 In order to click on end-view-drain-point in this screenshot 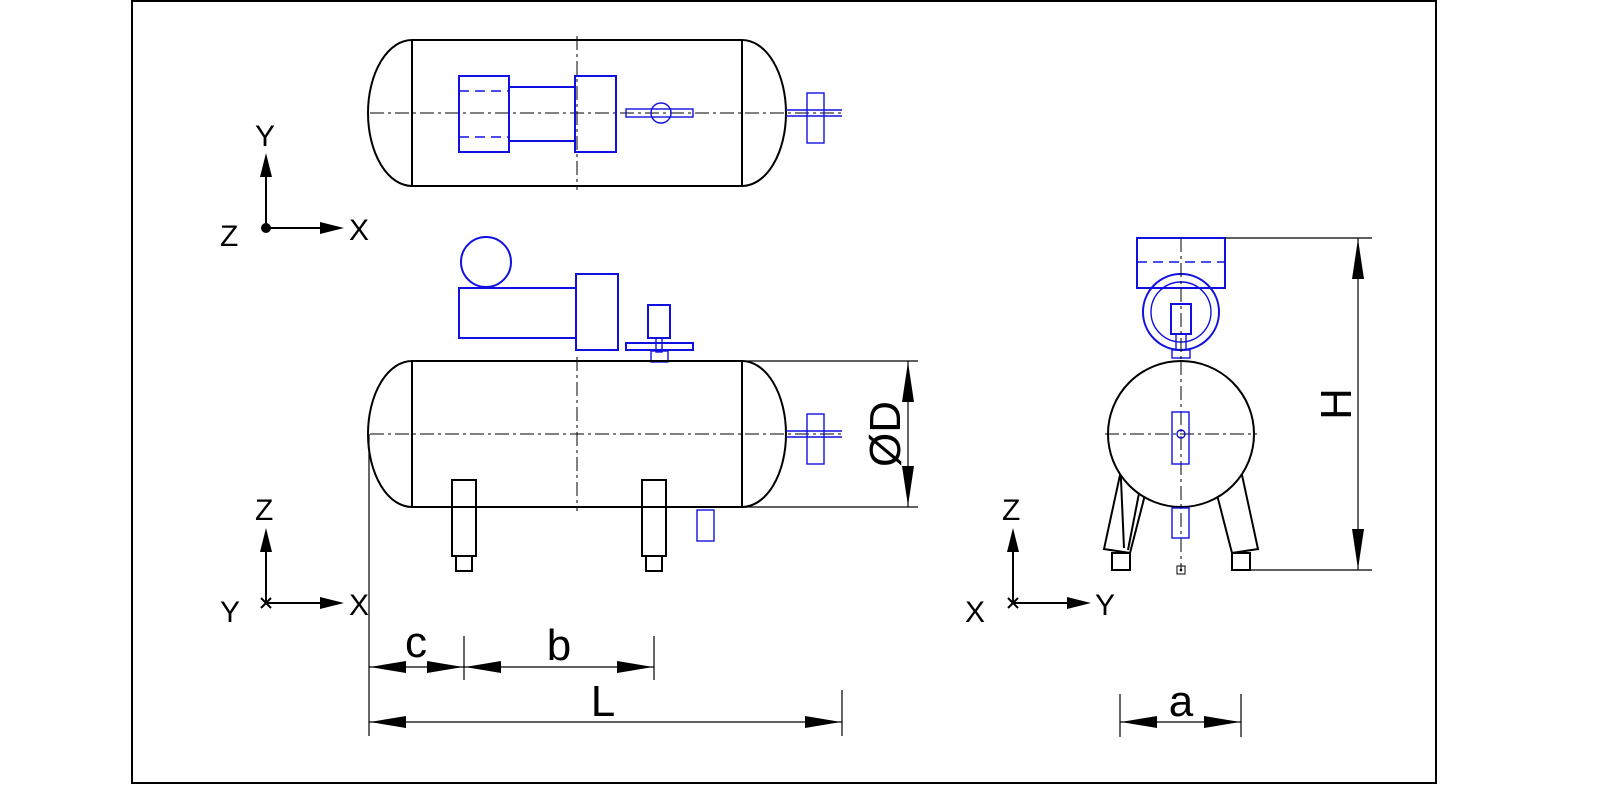, I will do `click(1181, 570)`.